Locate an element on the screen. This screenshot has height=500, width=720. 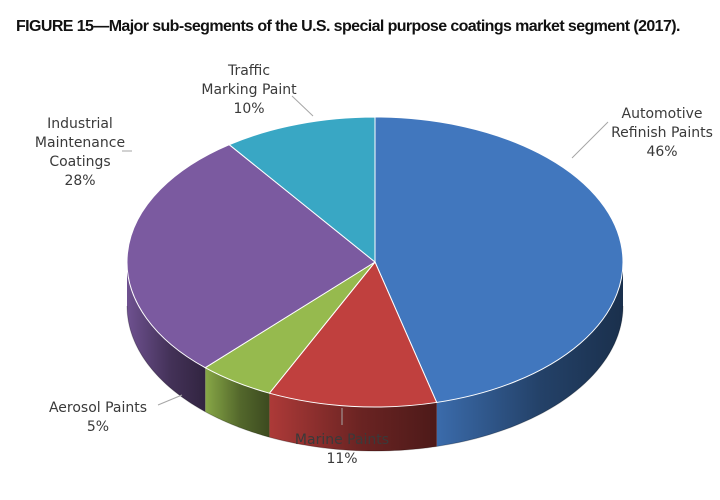
pie-side-automotive-refinish-paints is located at coordinates (529, 354).